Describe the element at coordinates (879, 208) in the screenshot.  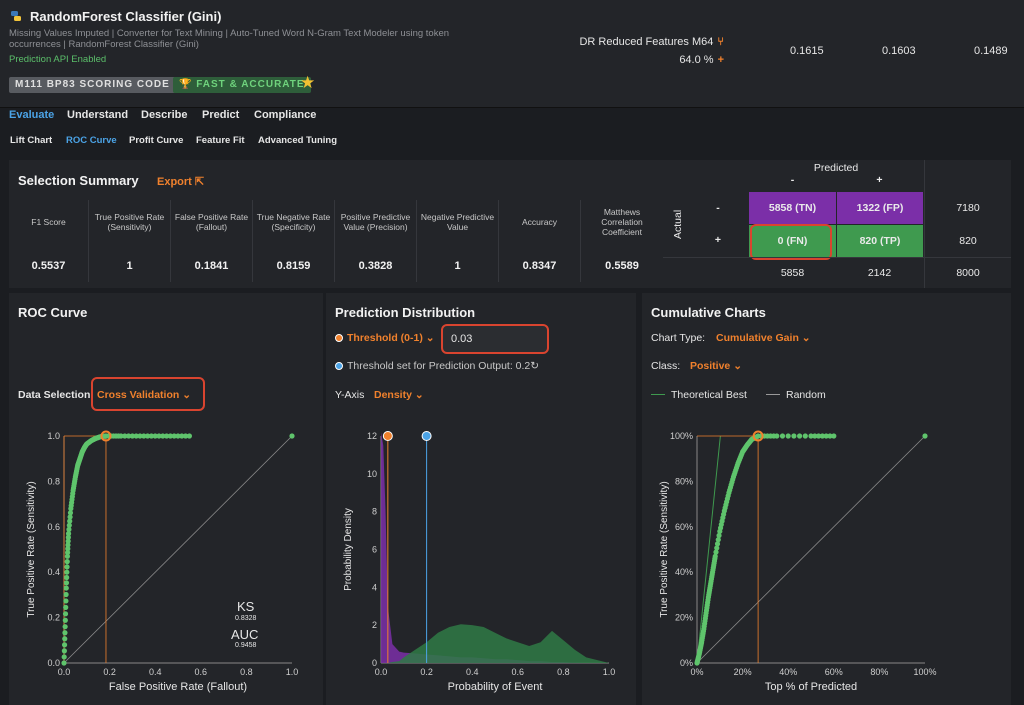
I see `false-positive-cell: 1322 (FP)` at that location.